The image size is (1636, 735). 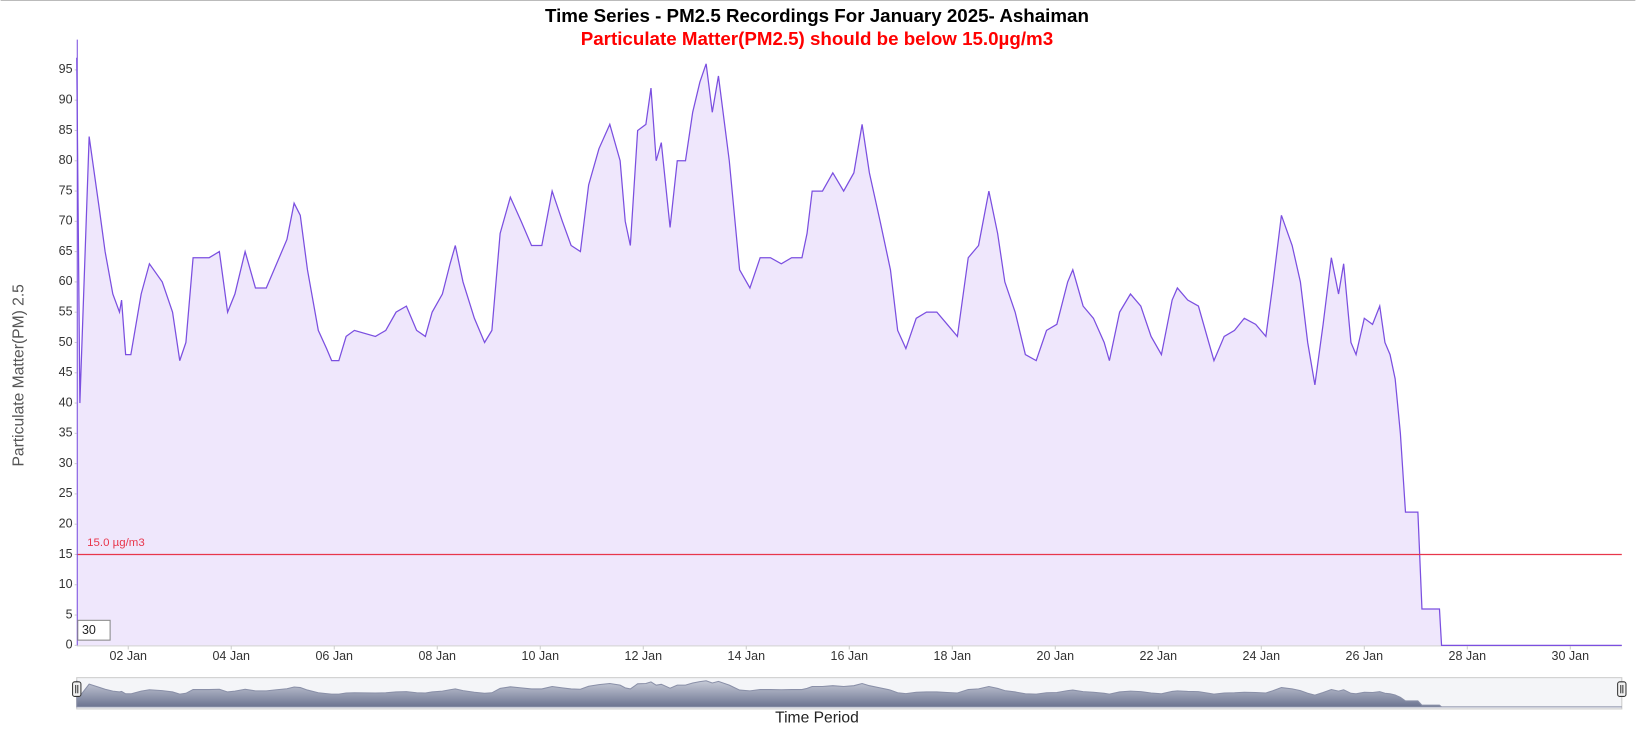 What do you see at coordinates (231, 656) in the screenshot?
I see `x-tick-label: 04 Jan` at bounding box center [231, 656].